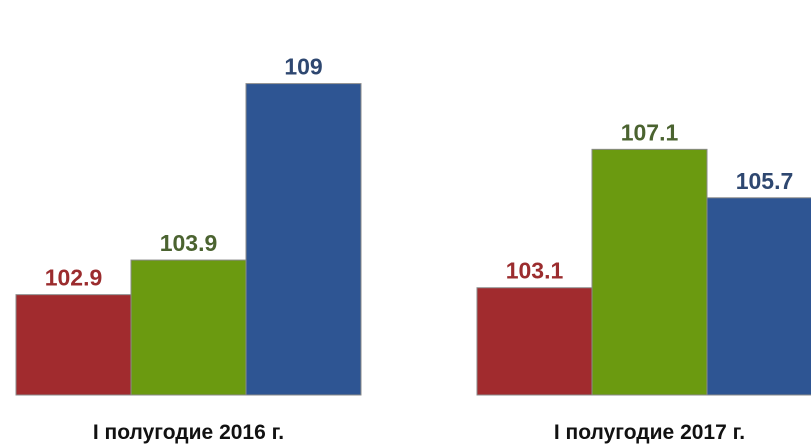 The height and width of the screenshot is (444, 811). I want to click on category-labels-layer: I полугодие 2016 г. I полугодие 2017 г., so click(419, 432).